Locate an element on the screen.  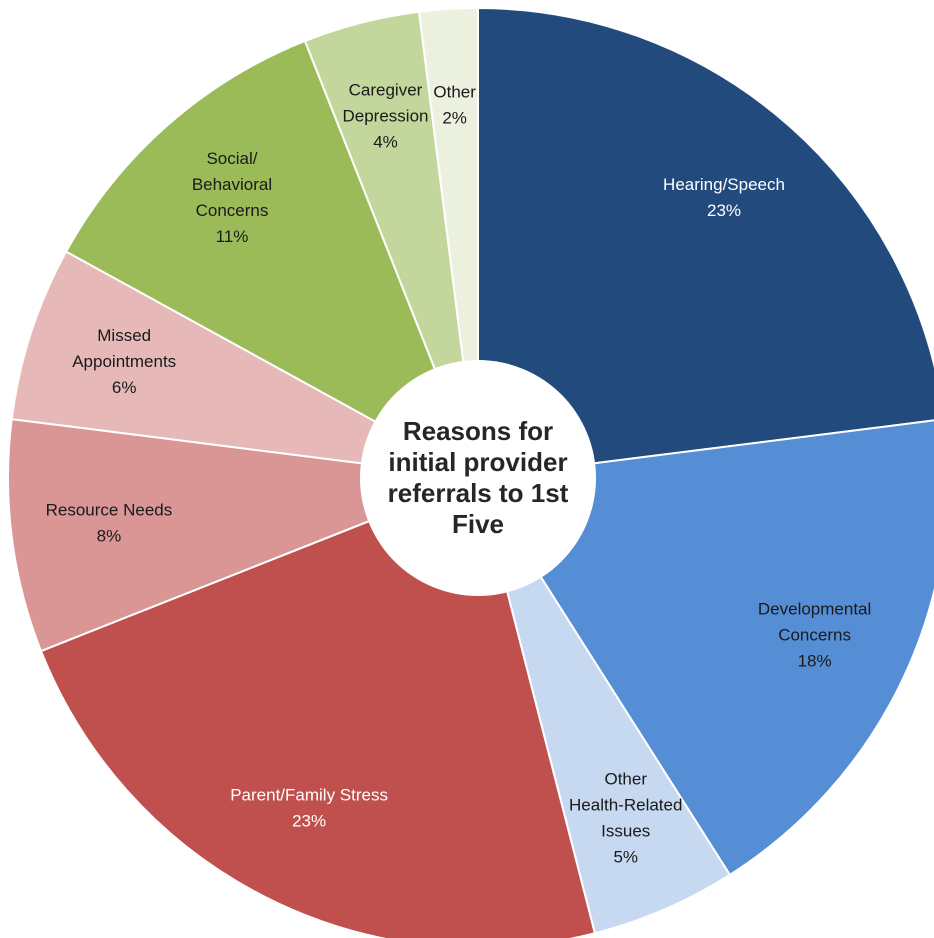
category-label: Social/ is located at coordinates (231, 158).